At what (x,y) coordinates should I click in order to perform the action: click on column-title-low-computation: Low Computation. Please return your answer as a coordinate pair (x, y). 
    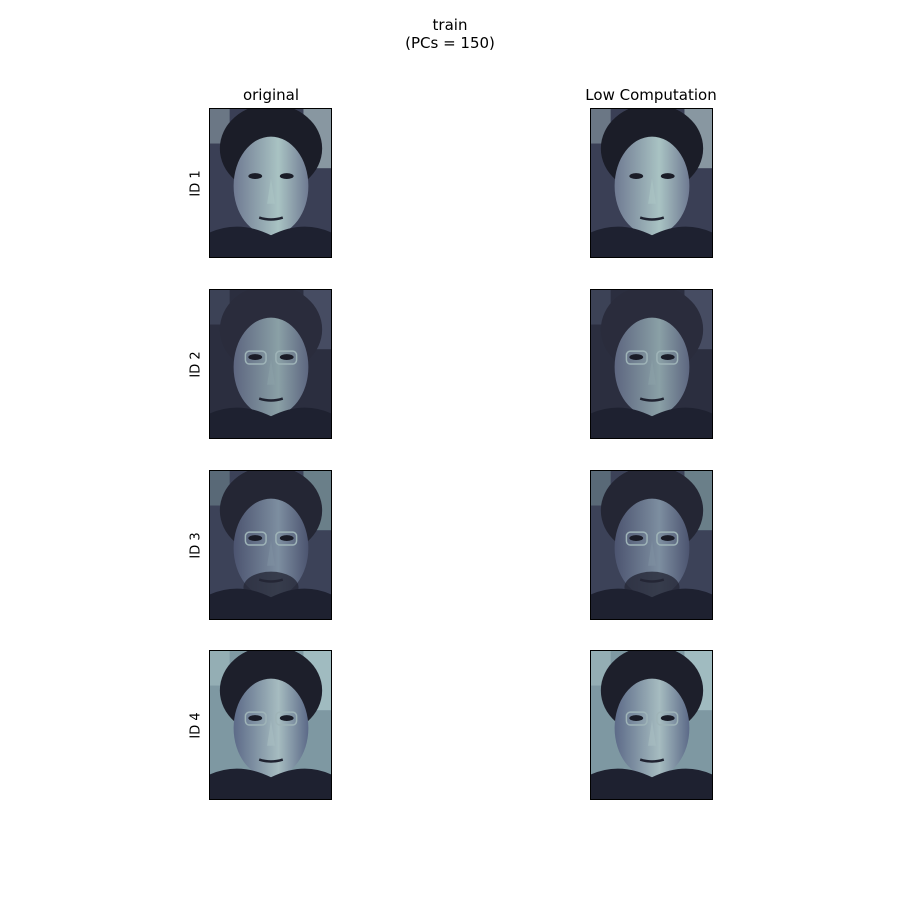
    Looking at the image, I should click on (651, 95).